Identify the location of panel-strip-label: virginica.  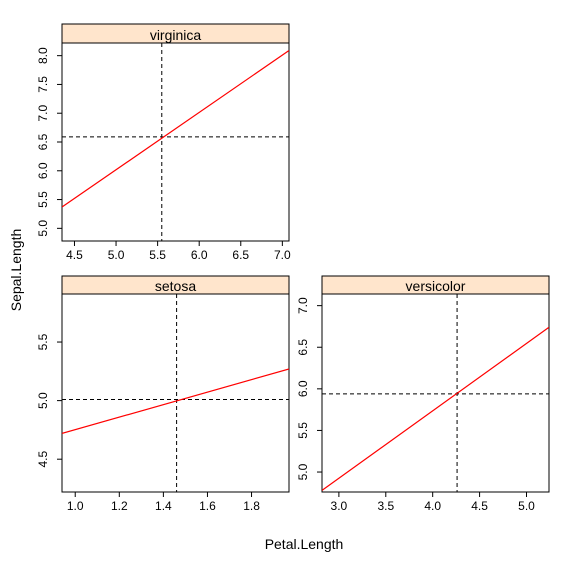
(176, 35).